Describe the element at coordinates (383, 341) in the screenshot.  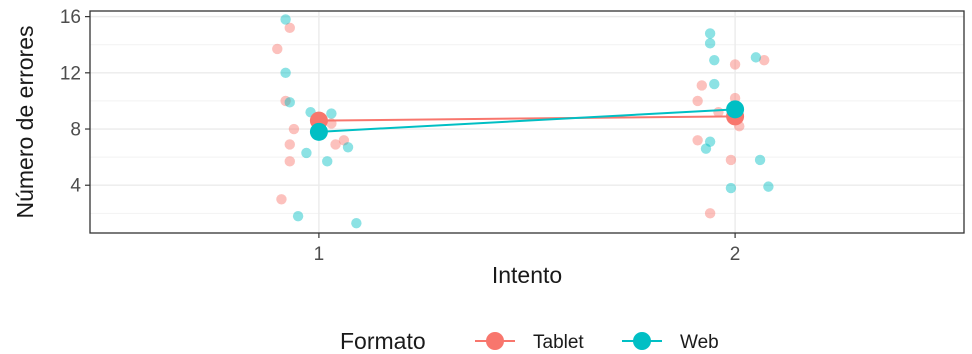
I see `legend-title: Formato` at that location.